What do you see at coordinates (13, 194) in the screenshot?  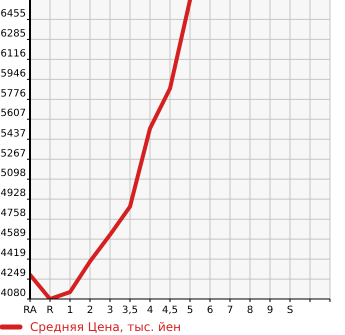 I see `y-tick-label: 4928` at bounding box center [13, 194].